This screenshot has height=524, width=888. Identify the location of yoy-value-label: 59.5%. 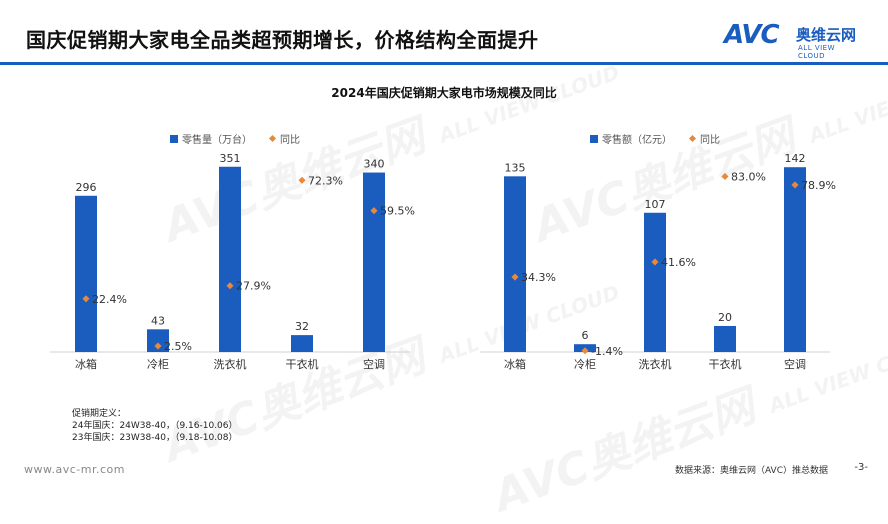
(397, 211).